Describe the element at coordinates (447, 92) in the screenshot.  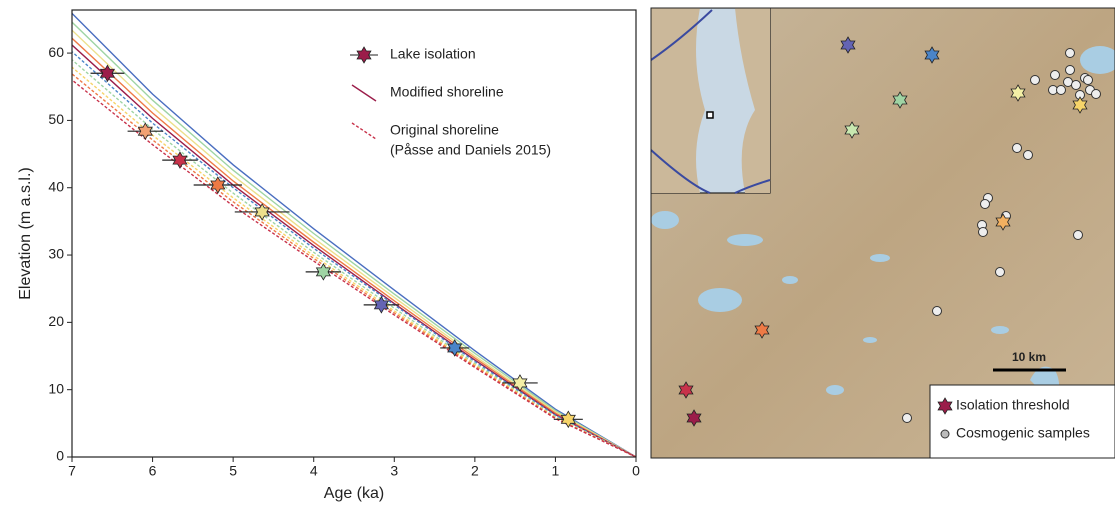
I see `legend-text: Modified shoreline` at that location.